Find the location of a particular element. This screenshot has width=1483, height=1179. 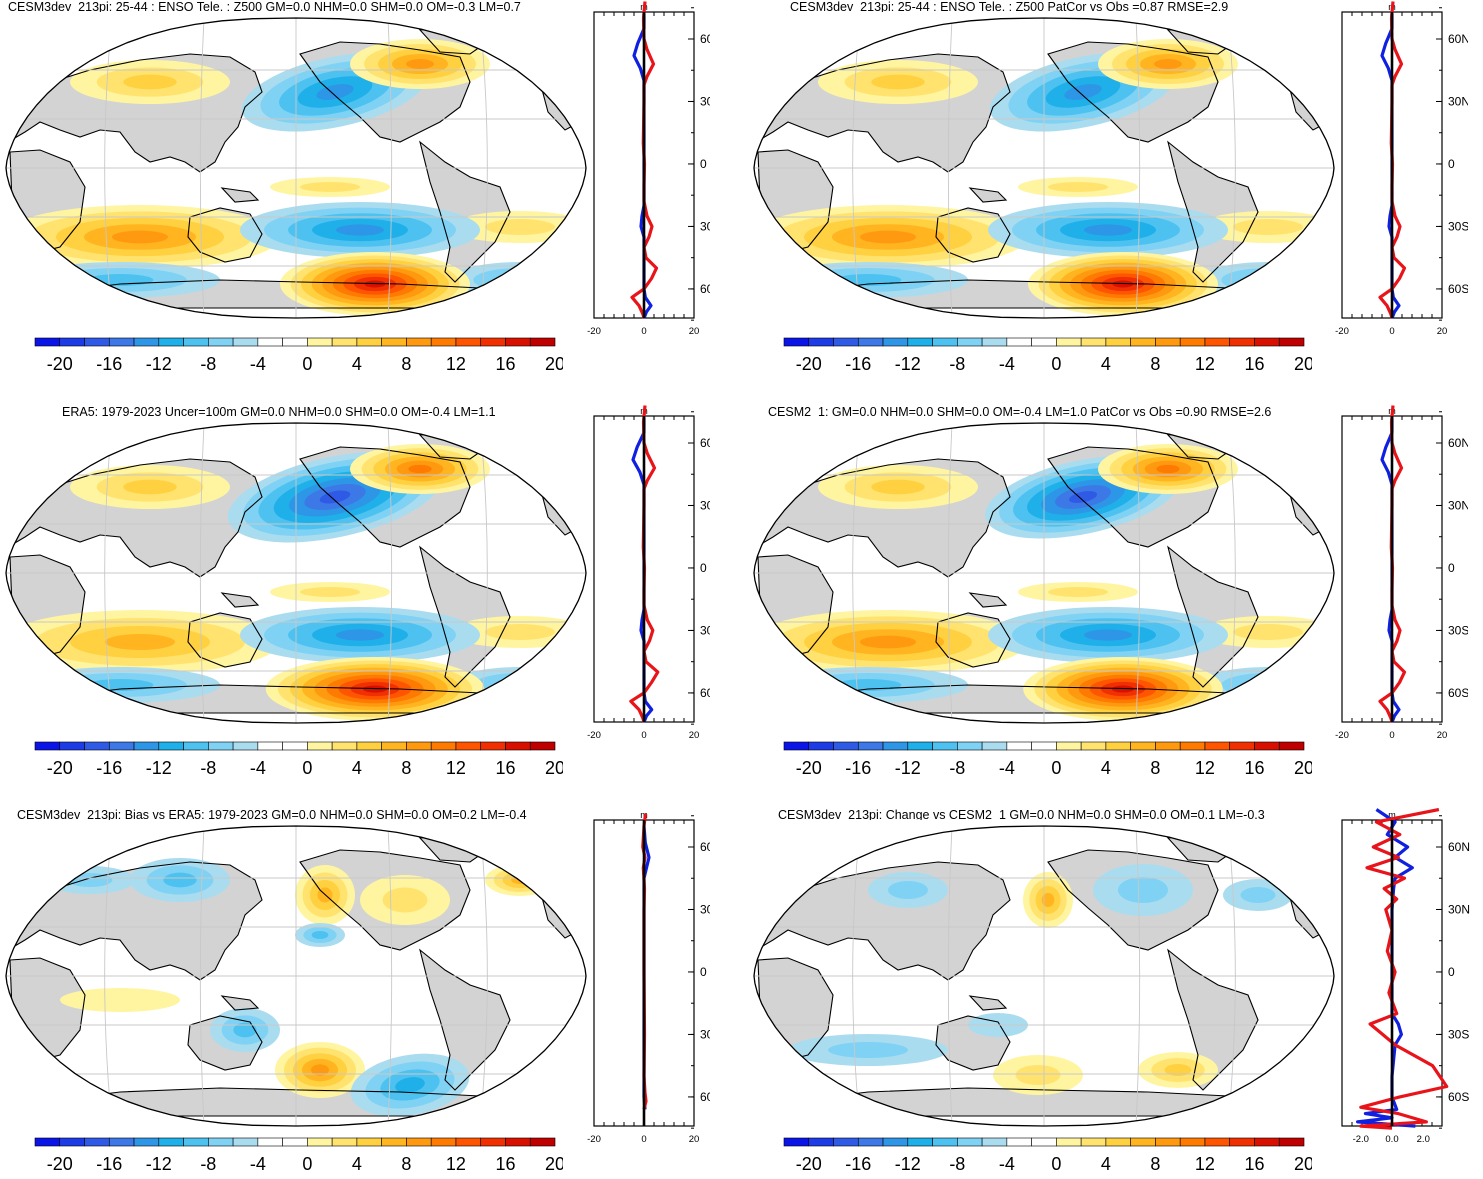

profile-curve-red is located at coordinates (1392, 160).